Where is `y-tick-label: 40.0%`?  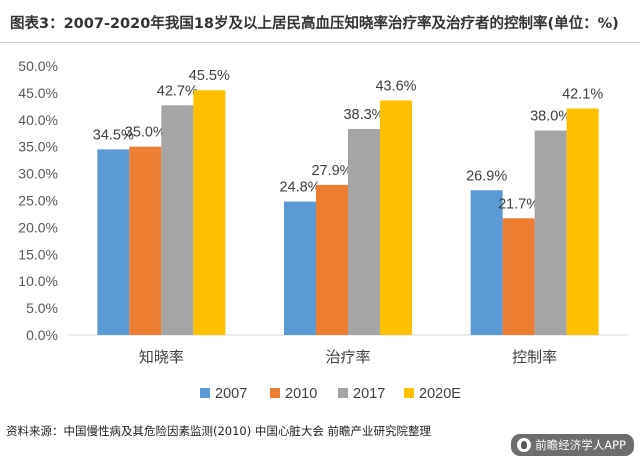
y-tick-label: 40.0% is located at coordinates (38, 120).